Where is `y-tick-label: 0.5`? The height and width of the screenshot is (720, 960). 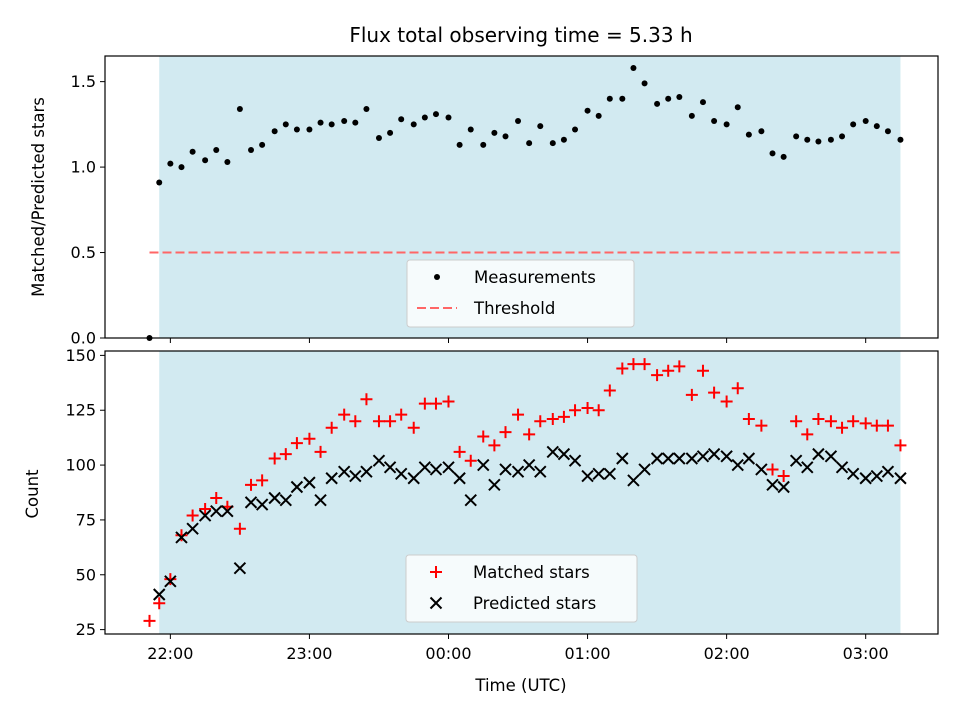 y-tick-label: 0.5 is located at coordinates (83, 252).